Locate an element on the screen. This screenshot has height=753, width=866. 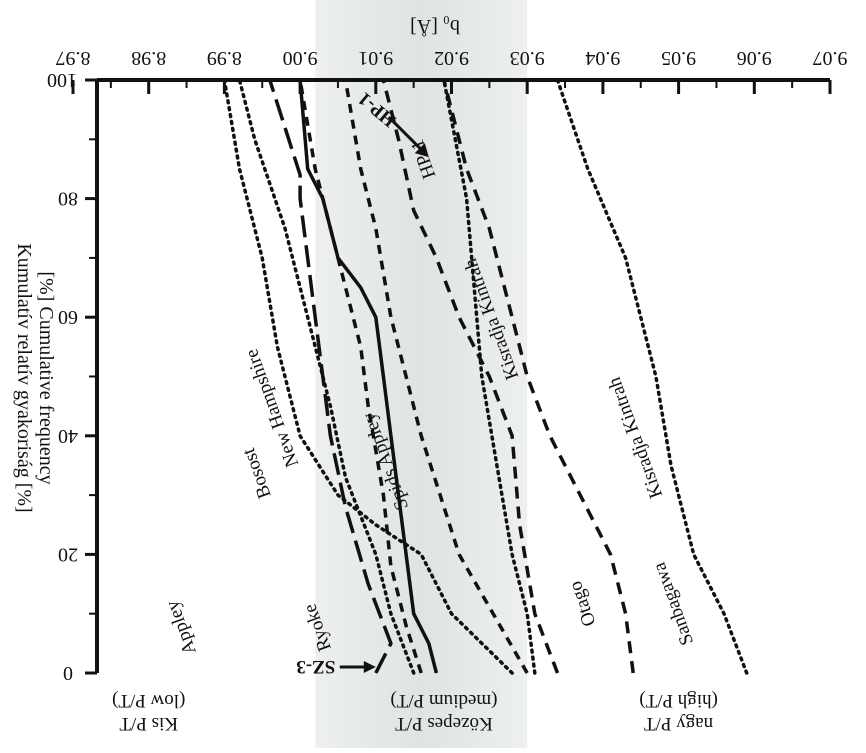
y-tick-label: 20 is located at coordinates (68, 554).